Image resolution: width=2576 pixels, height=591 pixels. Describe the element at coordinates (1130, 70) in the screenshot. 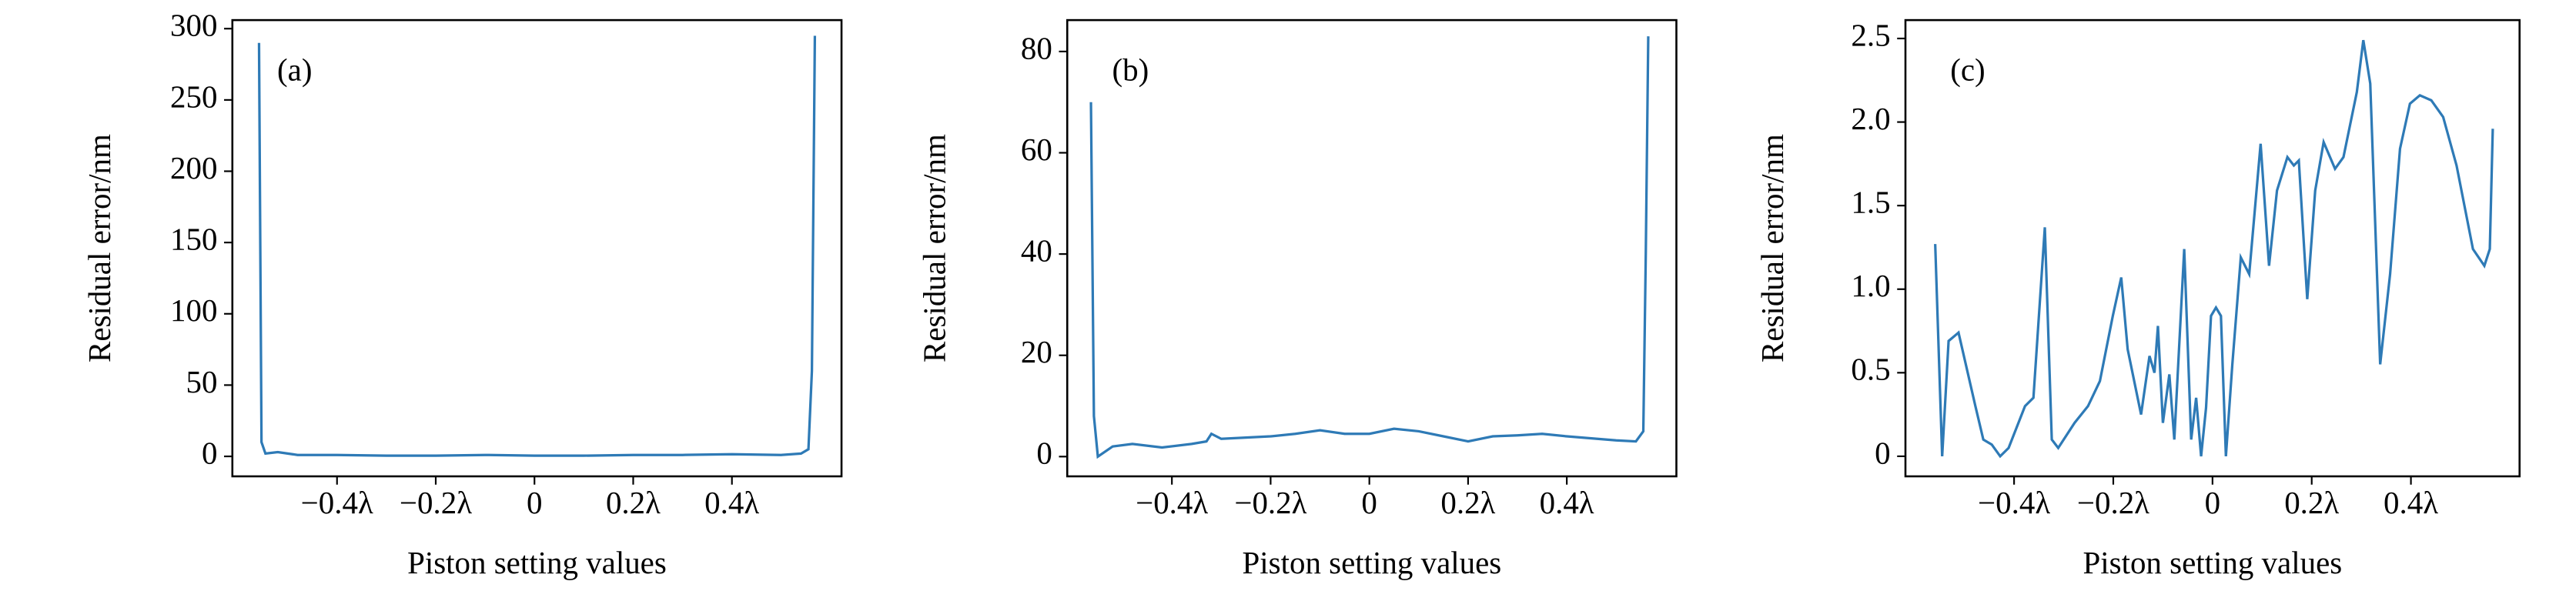

I see `panel-label: (b)` at that location.